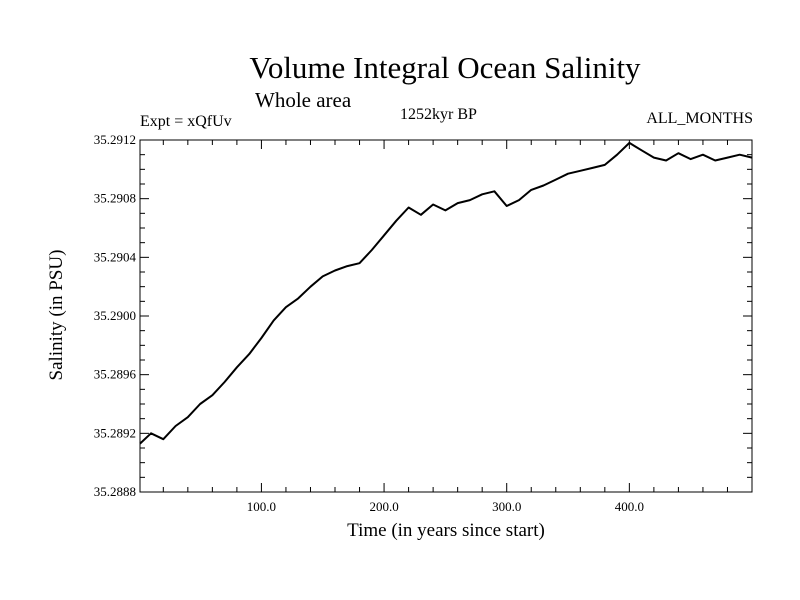 Image resolution: width=800 pixels, height=600 pixels. I want to click on x-tick-label: 200.0, so click(383, 506).